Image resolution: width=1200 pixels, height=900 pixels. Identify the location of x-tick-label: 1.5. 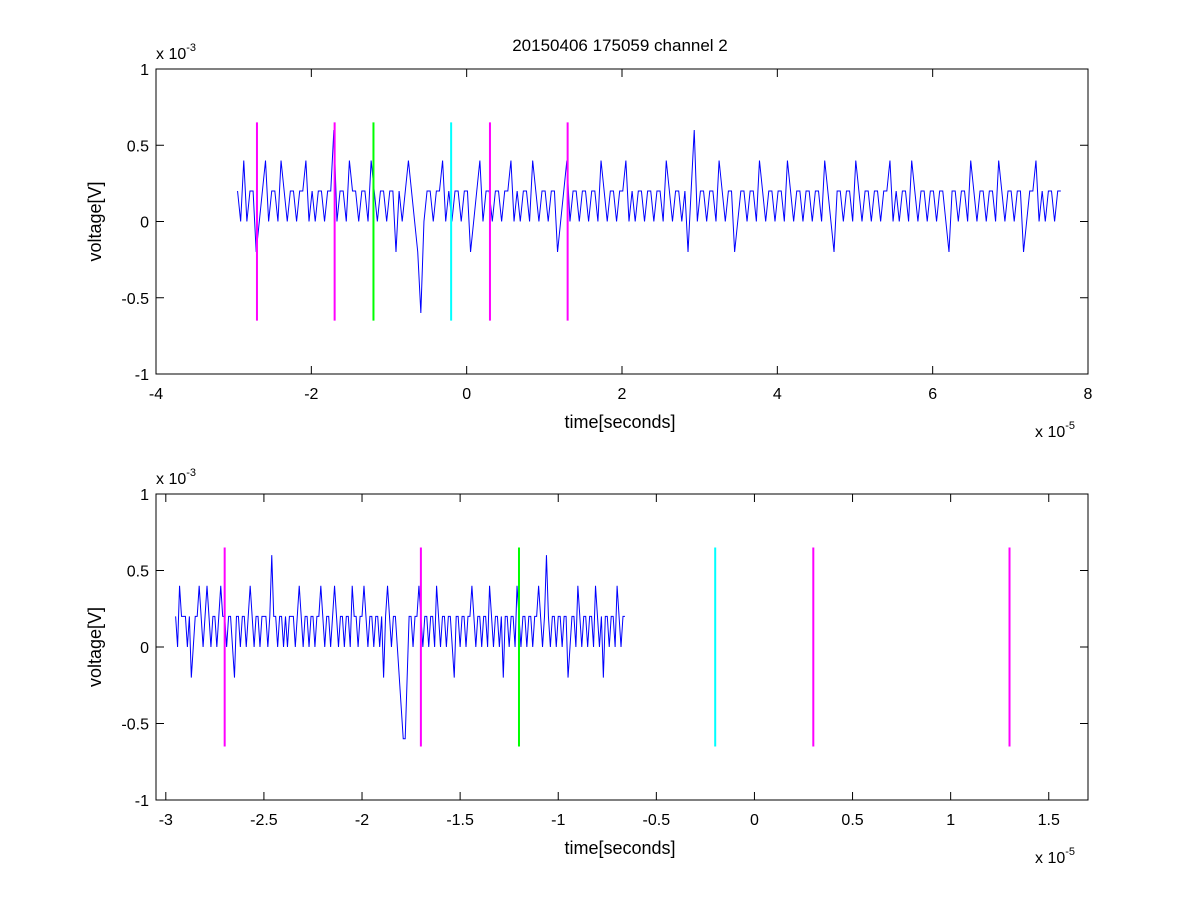
(1049, 820).